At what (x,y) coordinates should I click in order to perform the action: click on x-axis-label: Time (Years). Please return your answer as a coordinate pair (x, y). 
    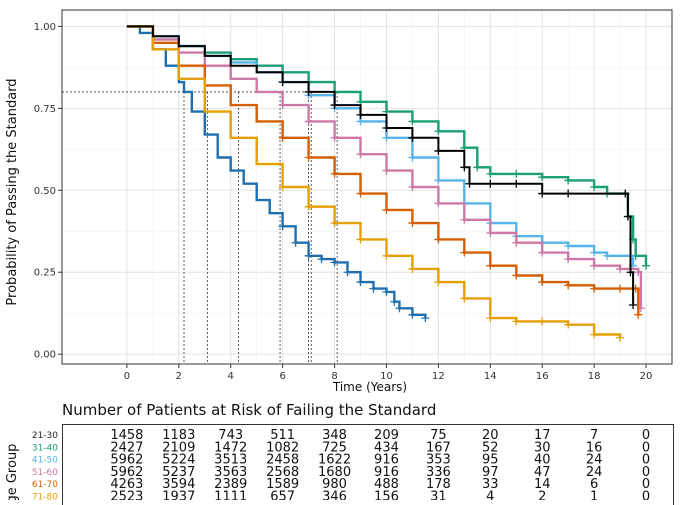
    Looking at the image, I should click on (369, 387).